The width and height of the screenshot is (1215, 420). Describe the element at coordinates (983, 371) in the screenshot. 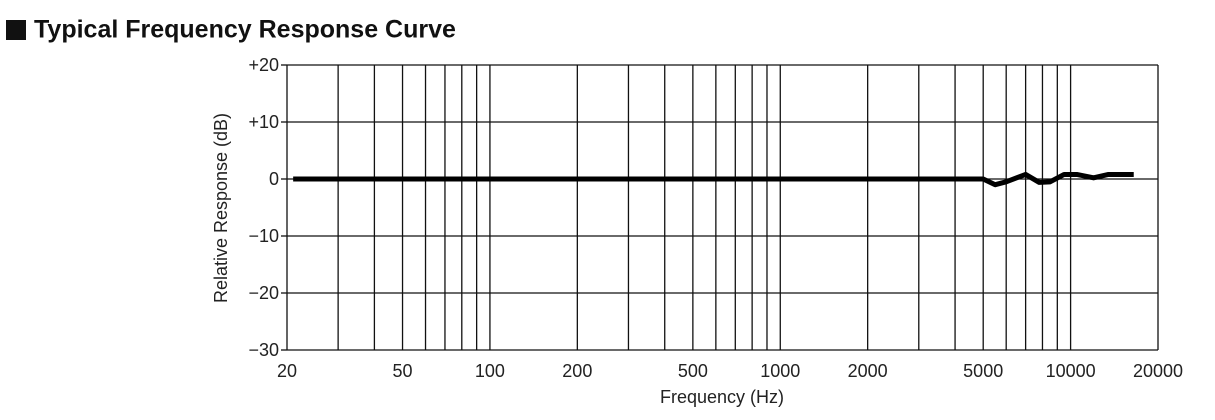

I see `x-tick-label: 5000` at that location.